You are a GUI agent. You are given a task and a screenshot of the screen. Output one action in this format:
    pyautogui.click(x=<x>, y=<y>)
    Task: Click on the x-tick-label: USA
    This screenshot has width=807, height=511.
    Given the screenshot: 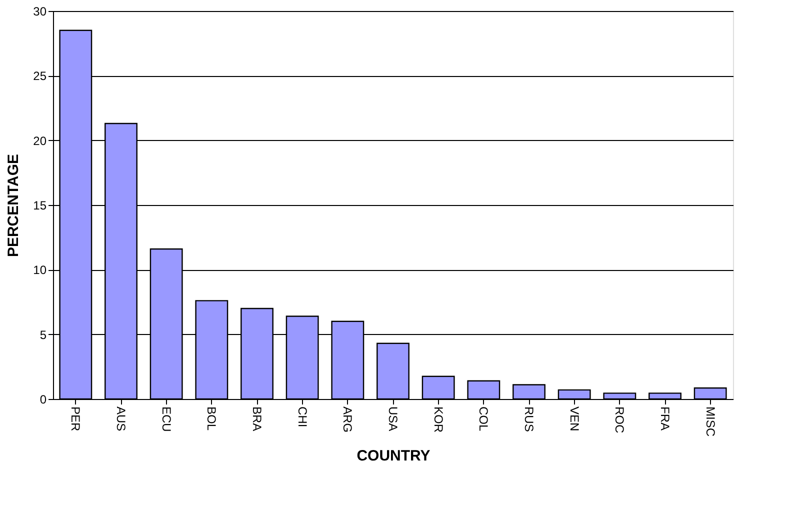 What is the action you would take?
    pyautogui.click(x=393, y=419)
    